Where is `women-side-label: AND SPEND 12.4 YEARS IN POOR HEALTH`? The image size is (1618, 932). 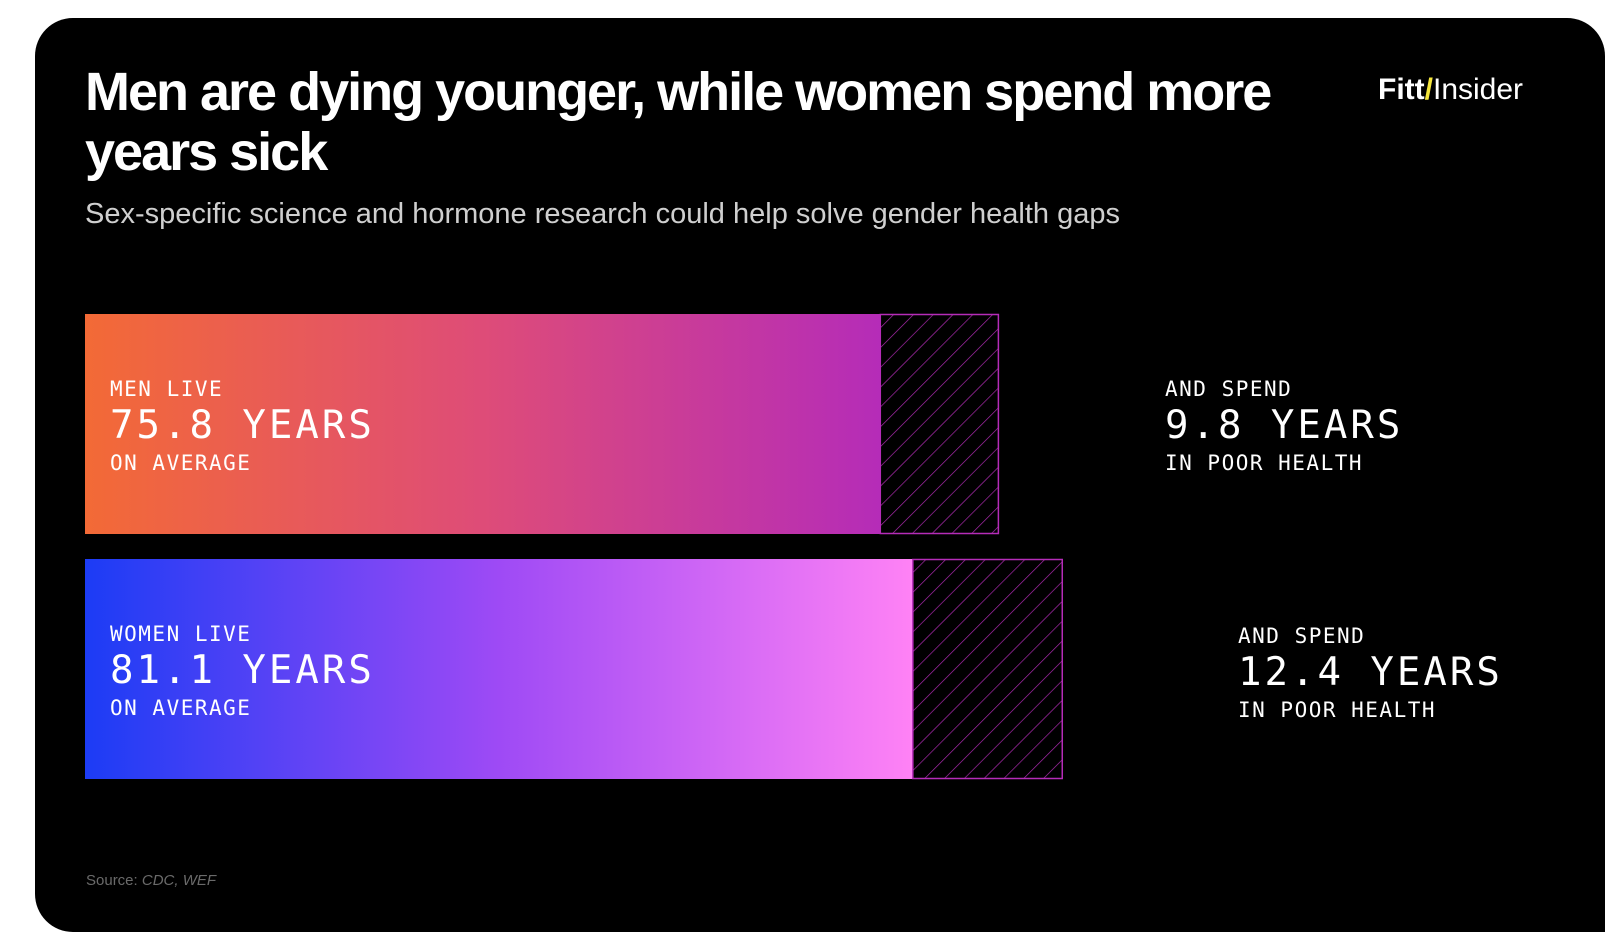
women-side-label: AND SPEND 12.4 YEARS IN POOR HEALTH is located at coordinates (1370, 673).